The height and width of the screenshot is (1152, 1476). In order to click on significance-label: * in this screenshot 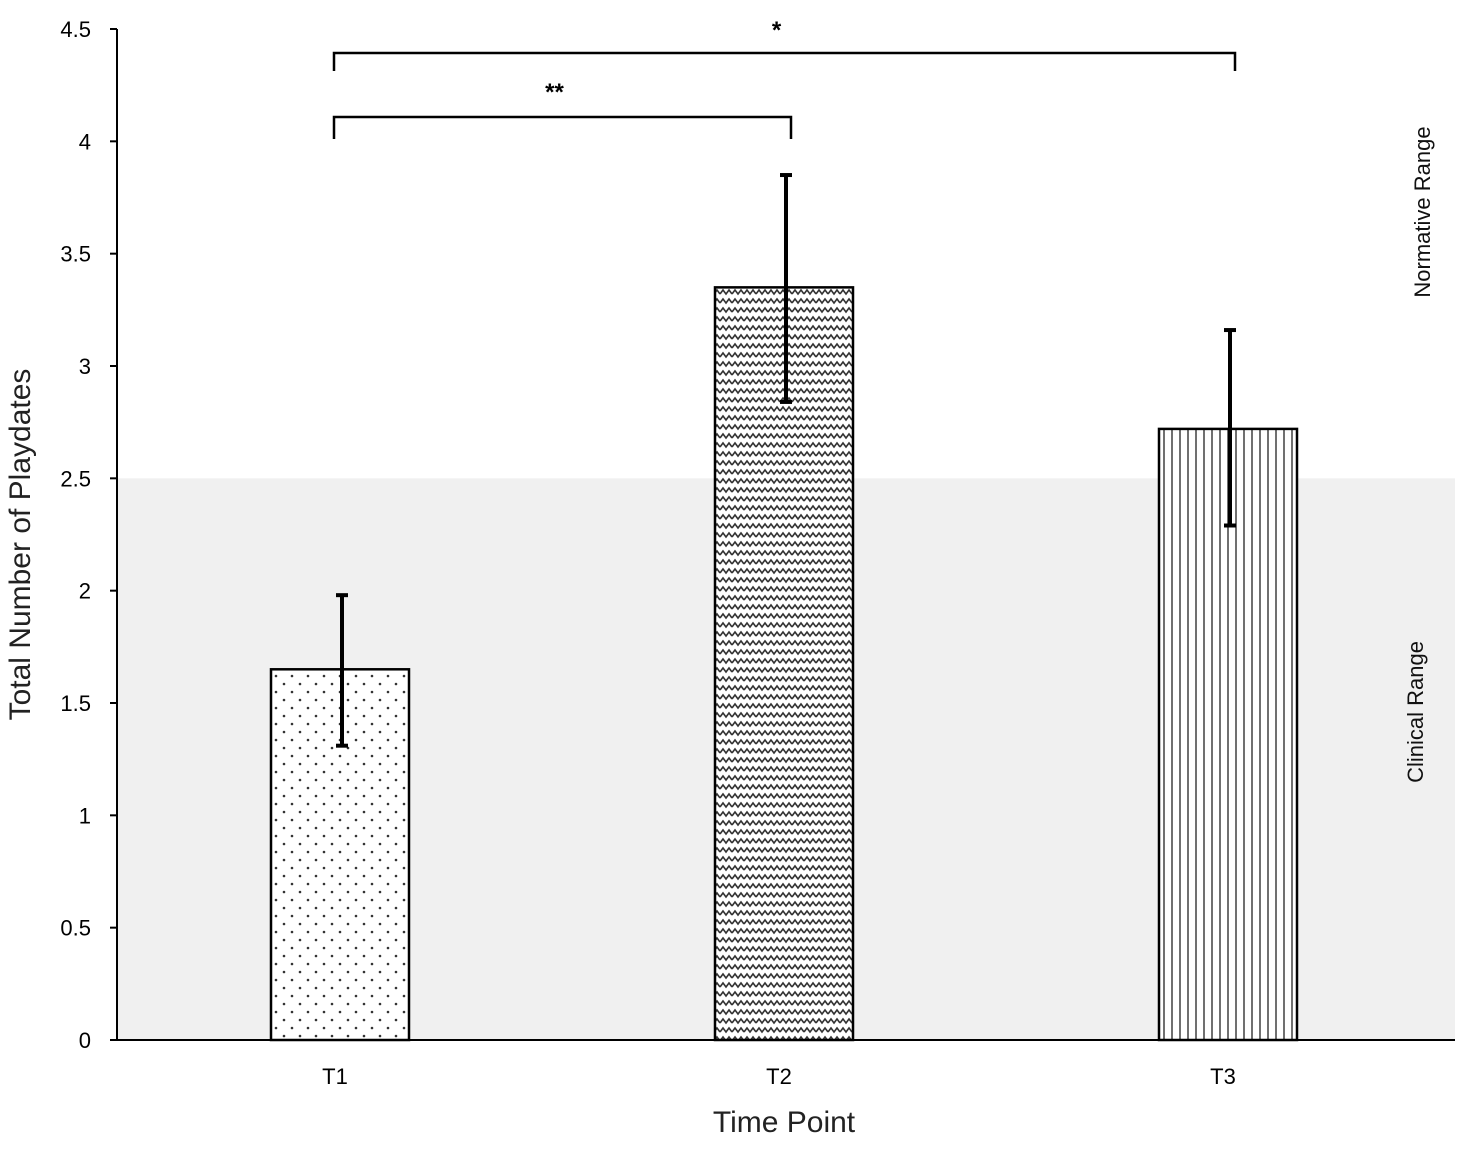, I will do `click(777, 30)`.